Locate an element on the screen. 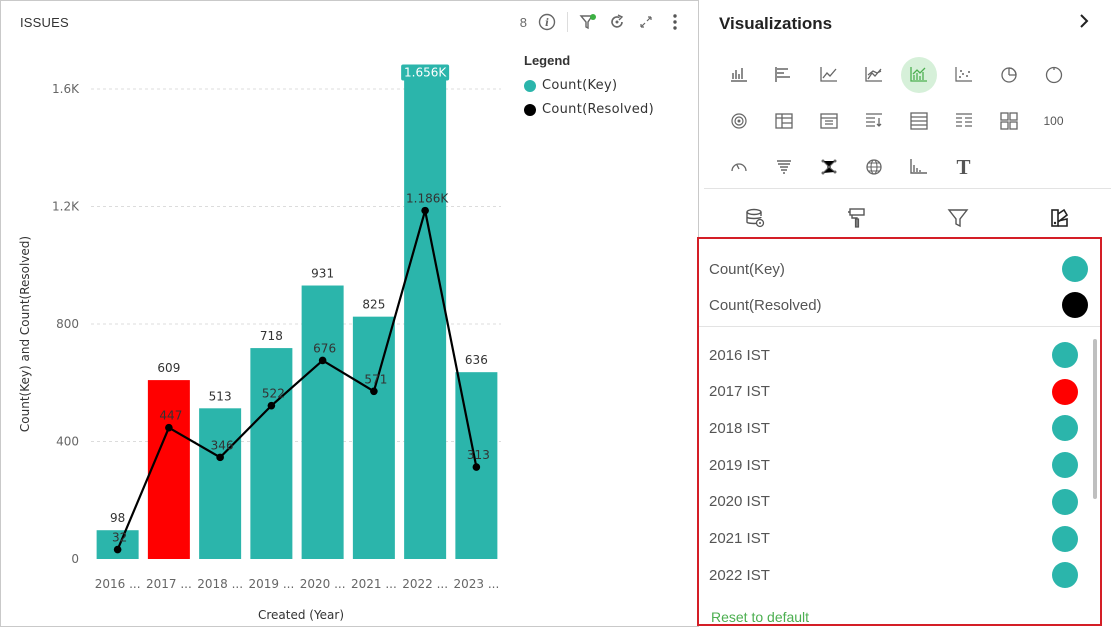 This screenshot has width=1111, height=627. category-color-label: 2021 IST is located at coordinates (739, 538).